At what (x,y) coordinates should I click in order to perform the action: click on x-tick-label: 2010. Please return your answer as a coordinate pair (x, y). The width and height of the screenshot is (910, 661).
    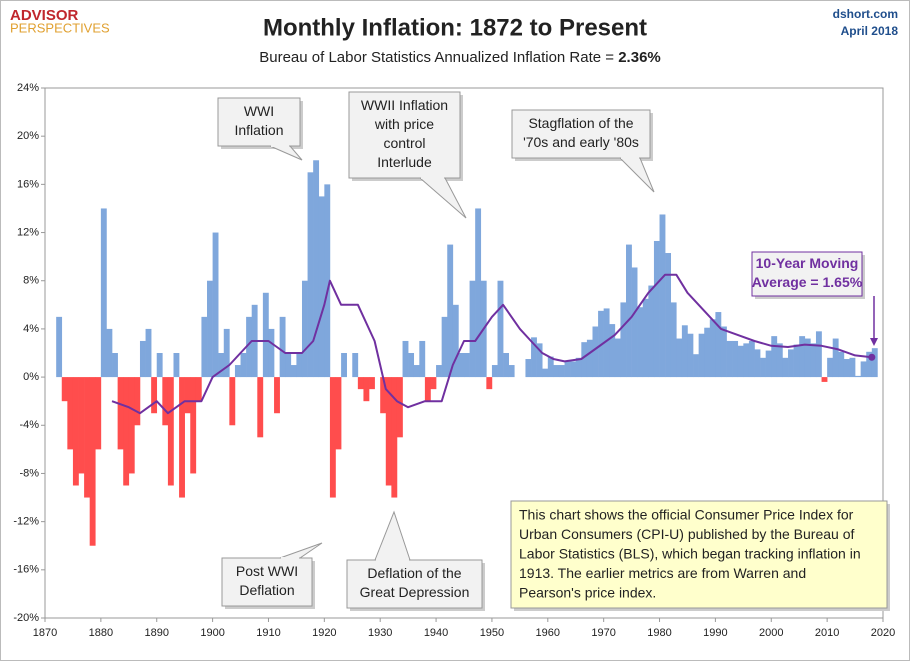
    Looking at the image, I should click on (827, 633).